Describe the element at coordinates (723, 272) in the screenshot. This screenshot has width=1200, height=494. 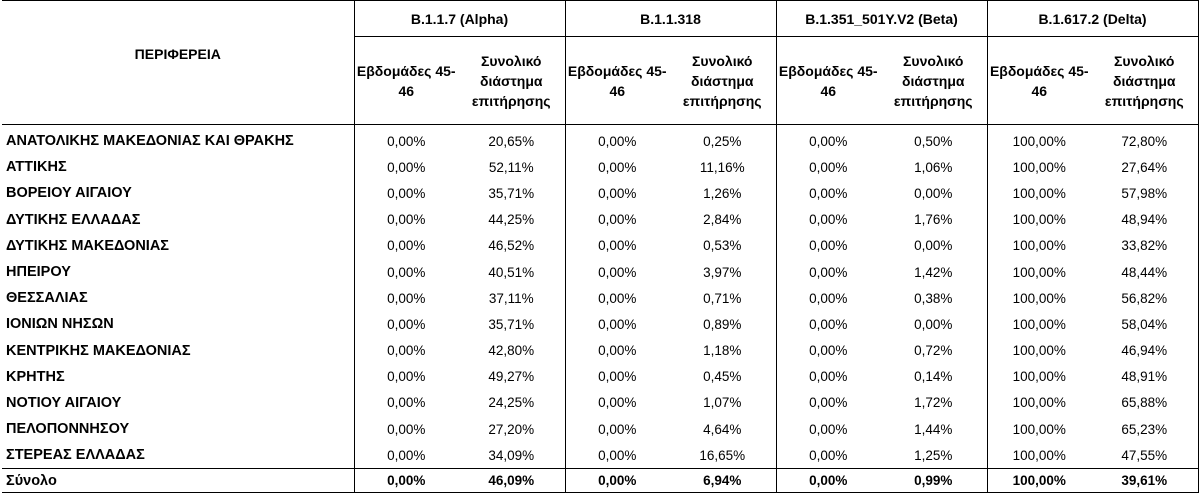
I see `value-cell: 3,97%` at that location.